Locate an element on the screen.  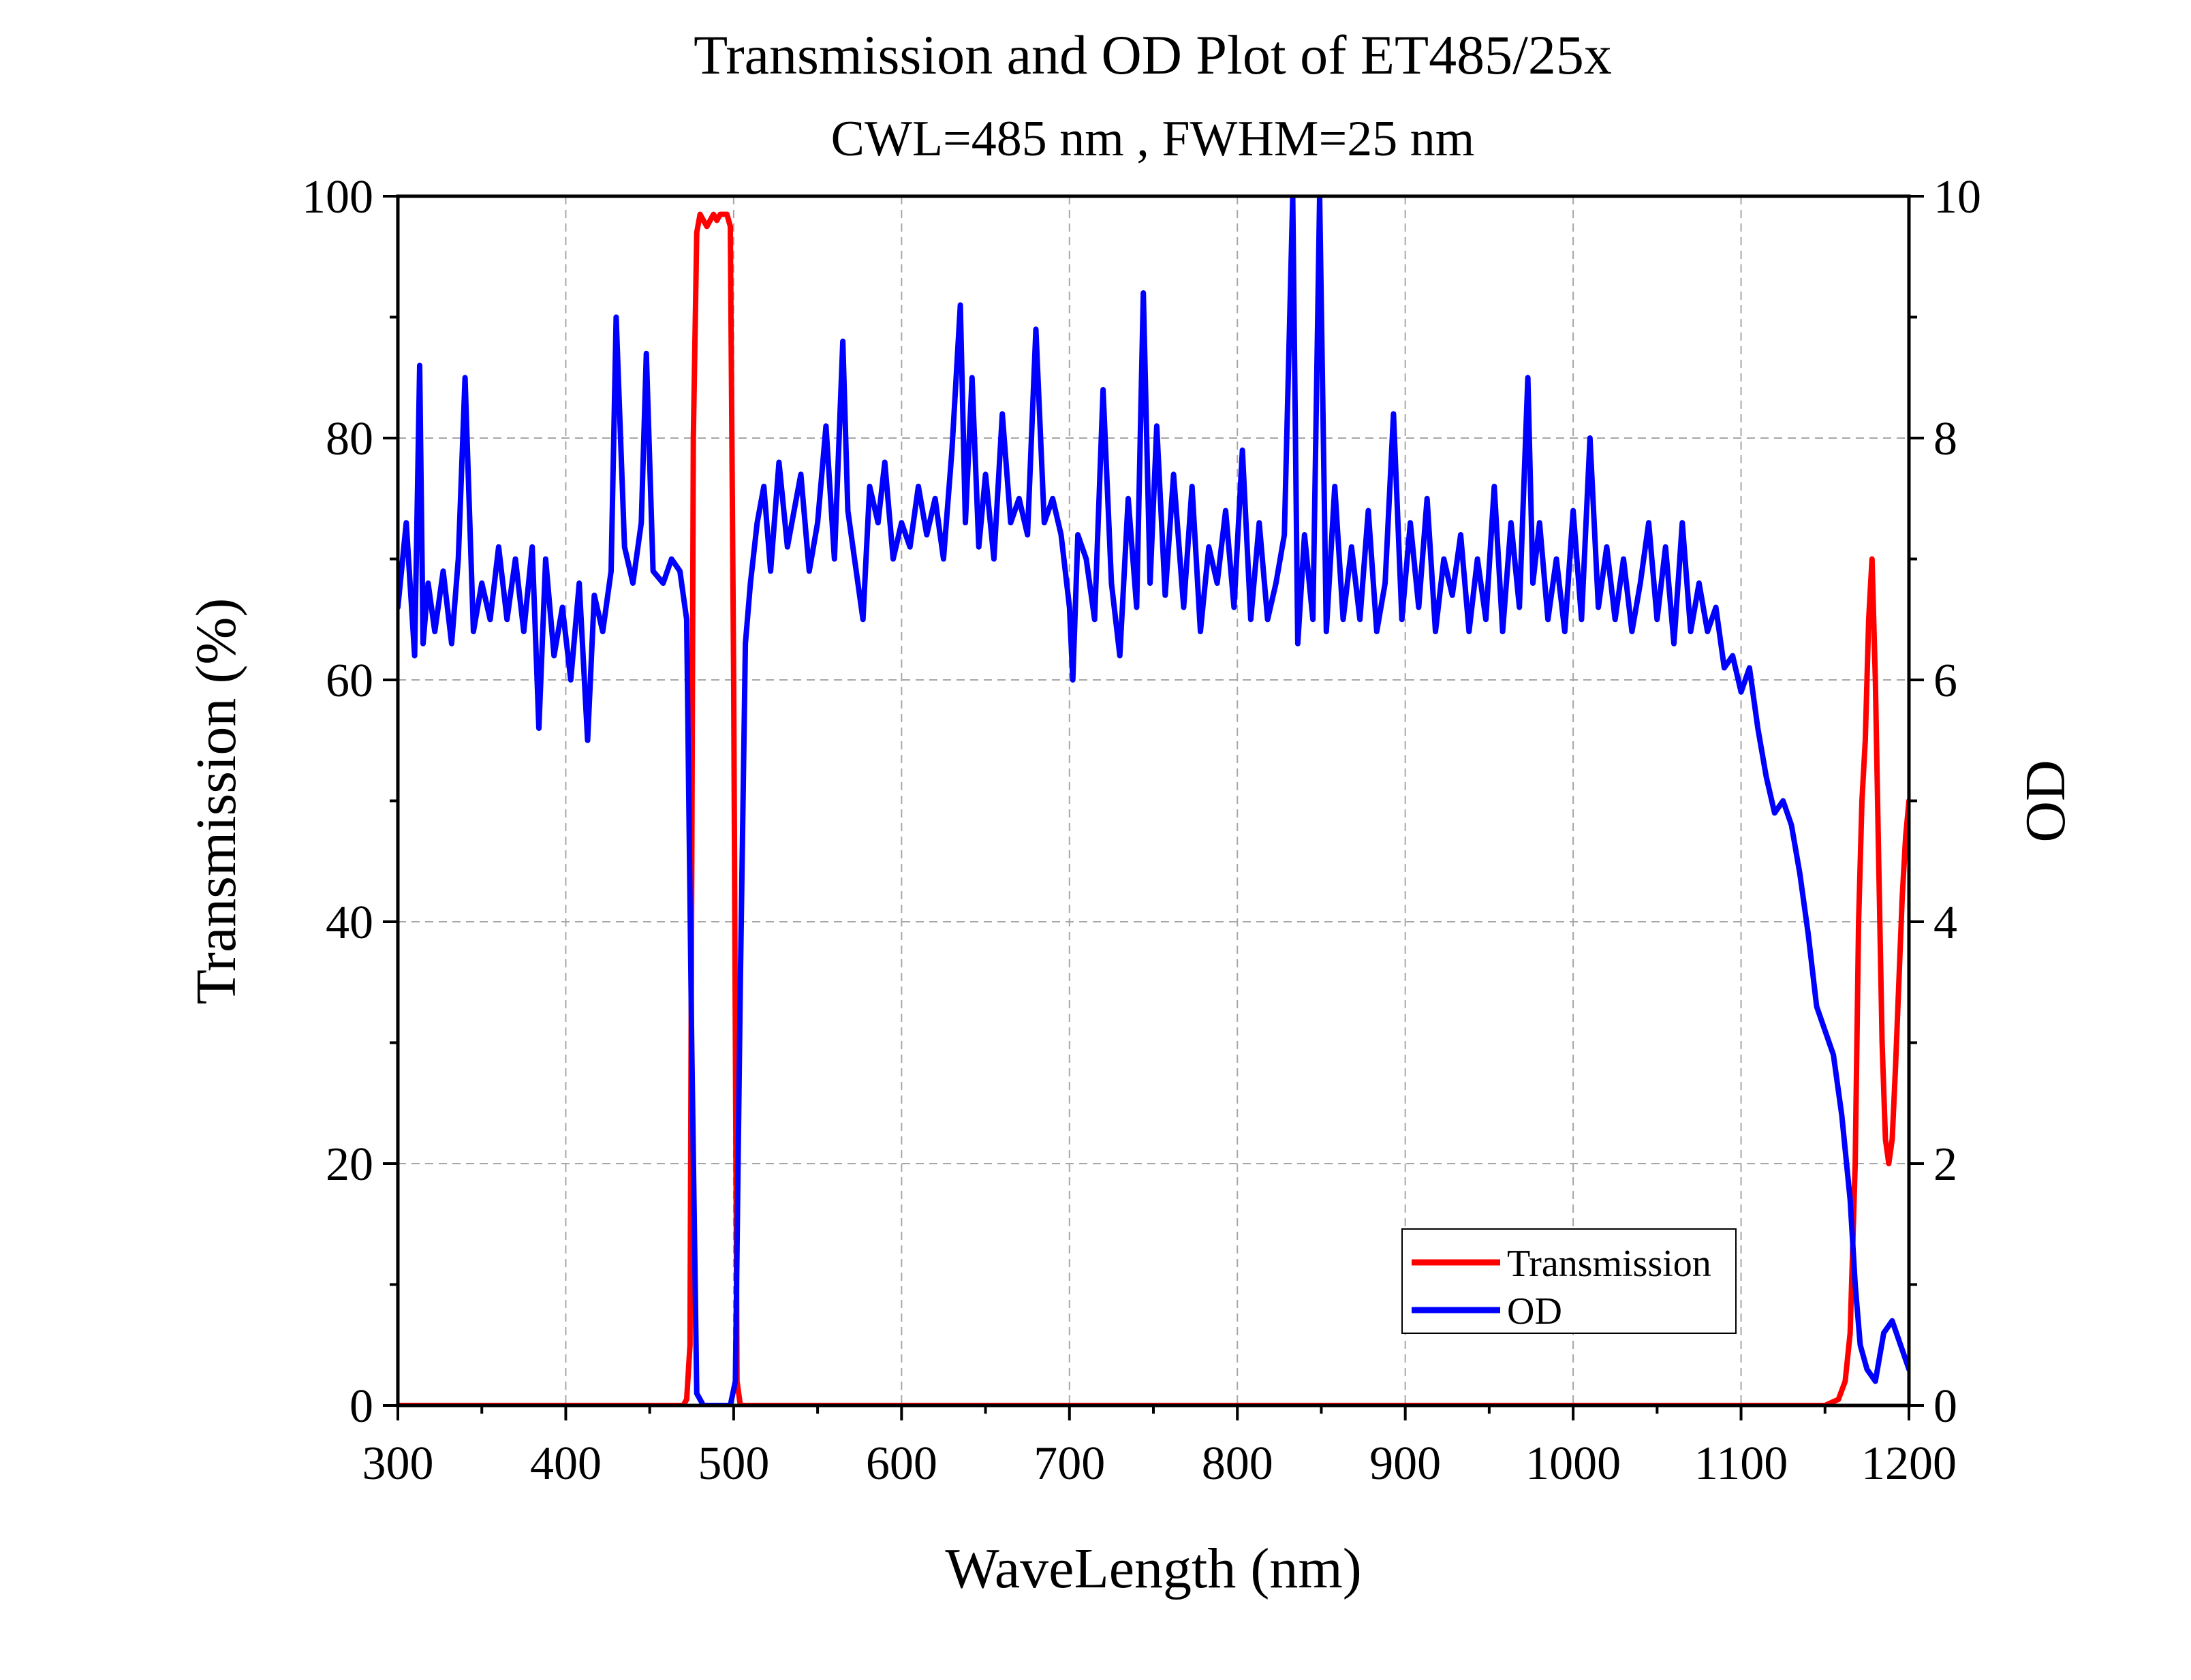
x-tick-label: 900 is located at coordinates (1405, 1463).